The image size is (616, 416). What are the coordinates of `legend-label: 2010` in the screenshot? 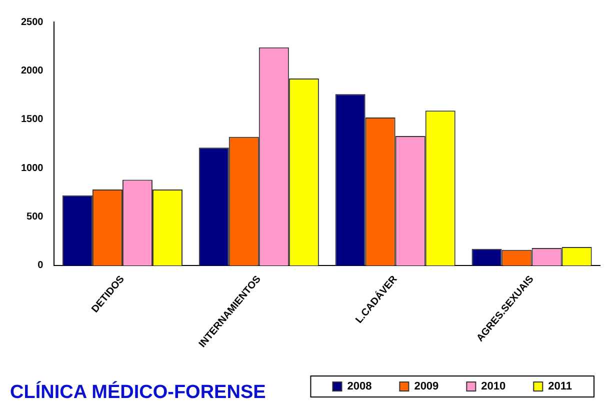 It's located at (493, 386).